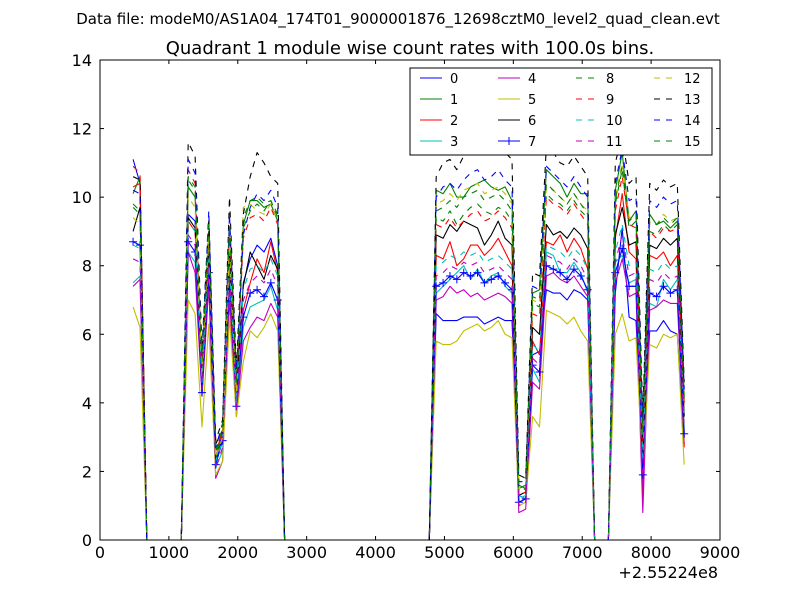  What do you see at coordinates (454, 100) in the screenshot?
I see `legend-label-1: 1` at bounding box center [454, 100].